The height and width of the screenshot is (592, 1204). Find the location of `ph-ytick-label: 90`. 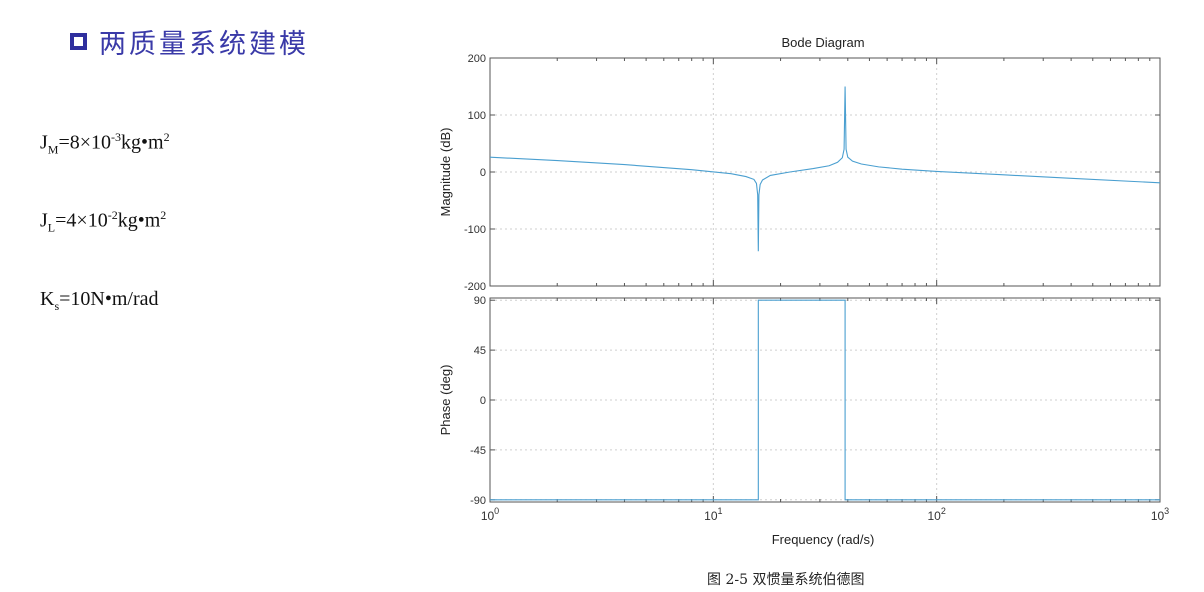

ph-ytick-label: 90 is located at coordinates (480, 301).